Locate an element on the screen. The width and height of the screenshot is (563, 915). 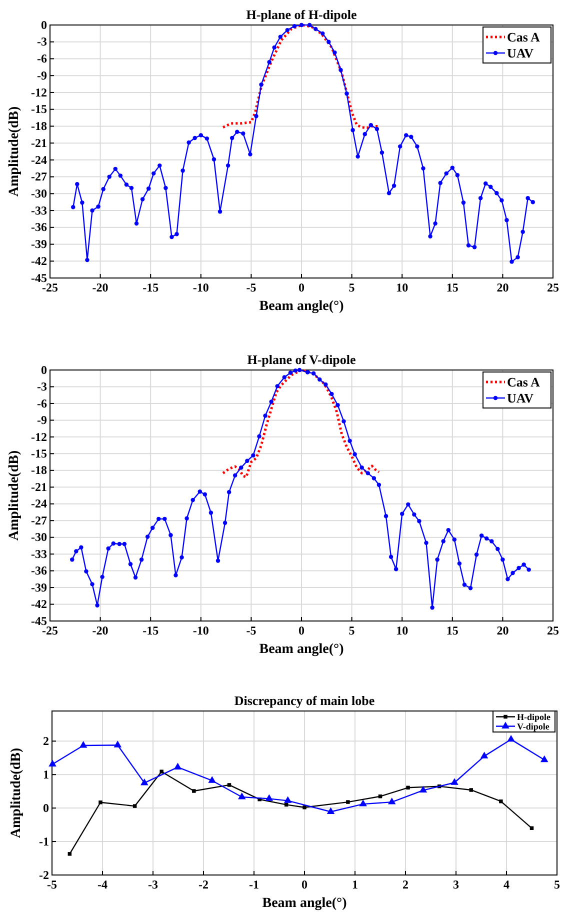
x-tick-label: 20 is located at coordinates (502, 631).